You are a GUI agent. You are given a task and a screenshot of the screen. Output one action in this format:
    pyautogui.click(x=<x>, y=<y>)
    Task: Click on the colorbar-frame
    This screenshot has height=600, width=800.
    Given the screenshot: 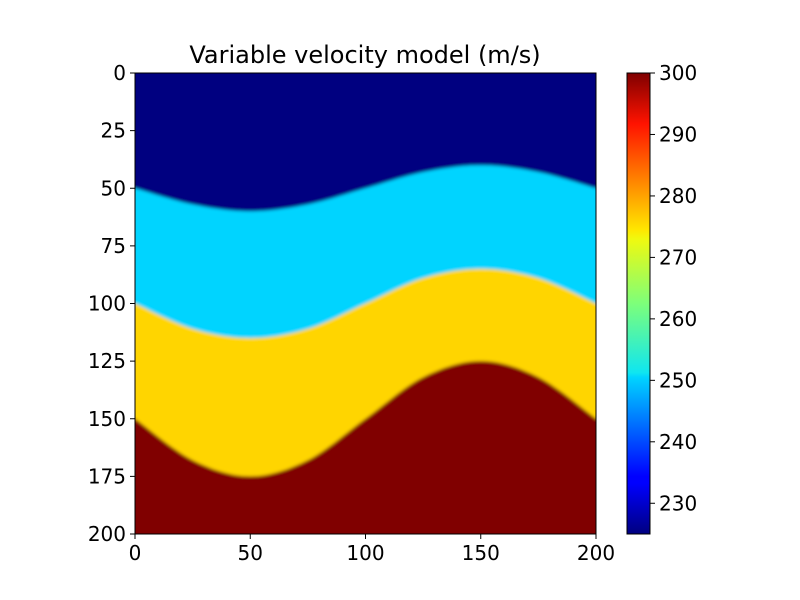 What is the action you would take?
    pyautogui.click(x=638, y=303)
    